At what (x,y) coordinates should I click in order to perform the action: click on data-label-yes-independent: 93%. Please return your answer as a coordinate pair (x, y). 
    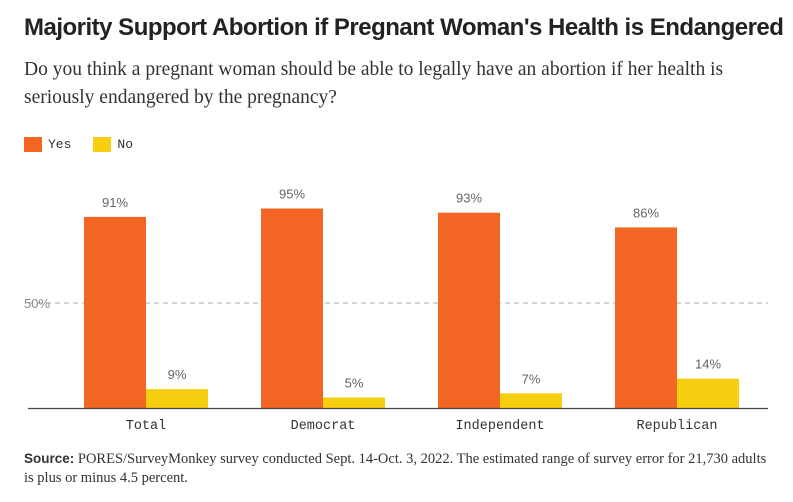
    Looking at the image, I should click on (469, 198).